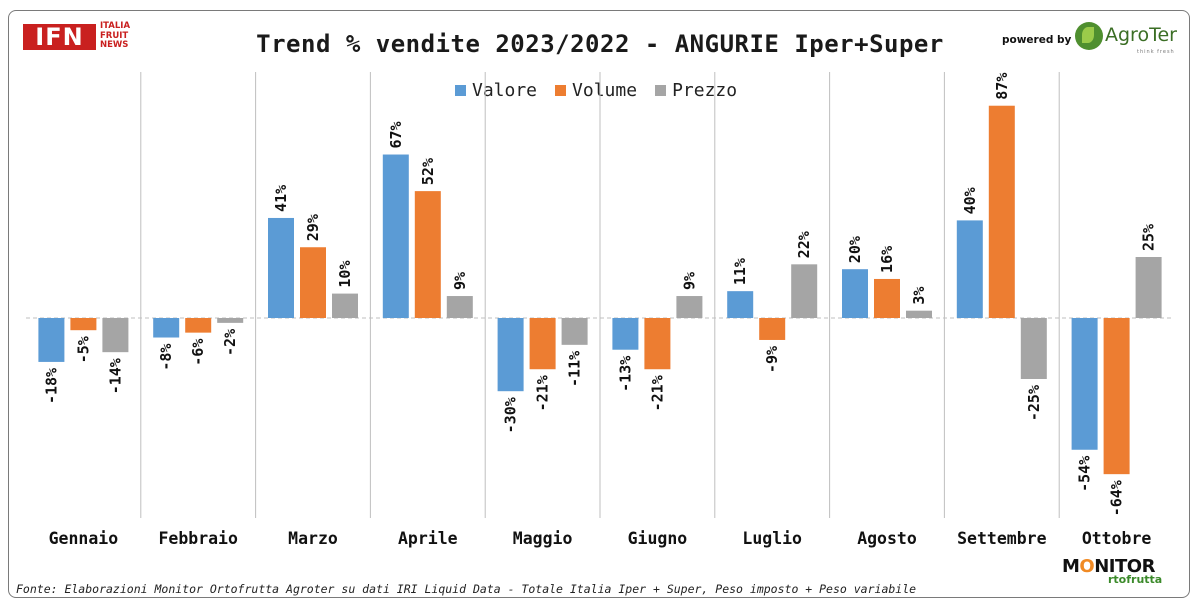  What do you see at coordinates (51, 340) in the screenshot?
I see `bar-valore-gennaio` at bounding box center [51, 340].